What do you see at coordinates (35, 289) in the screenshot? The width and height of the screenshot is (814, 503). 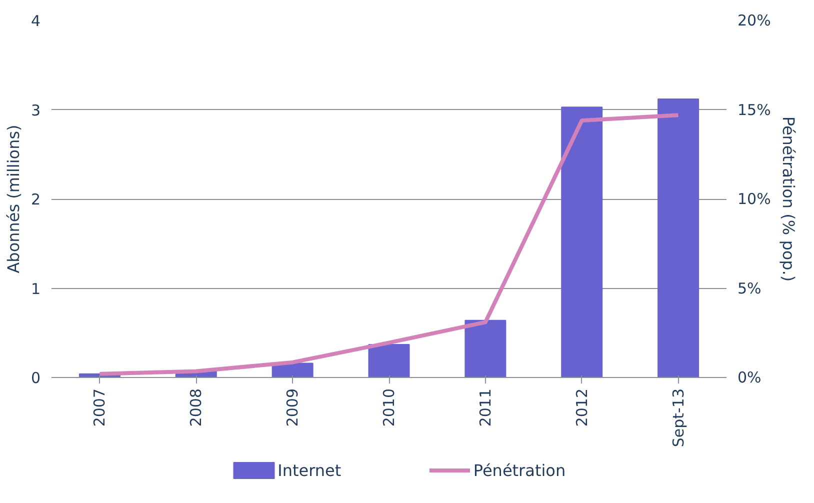 I see `y-tick-label: 1` at bounding box center [35, 289].